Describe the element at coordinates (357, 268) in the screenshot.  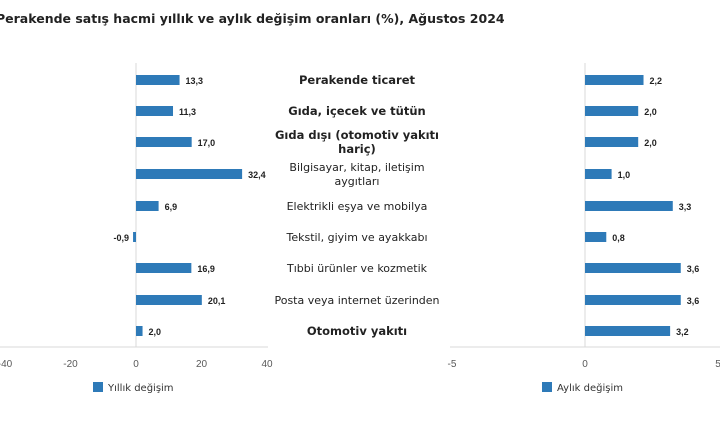
I see `category-label: Tıbbi ürünler ve kozmetik` at that location.